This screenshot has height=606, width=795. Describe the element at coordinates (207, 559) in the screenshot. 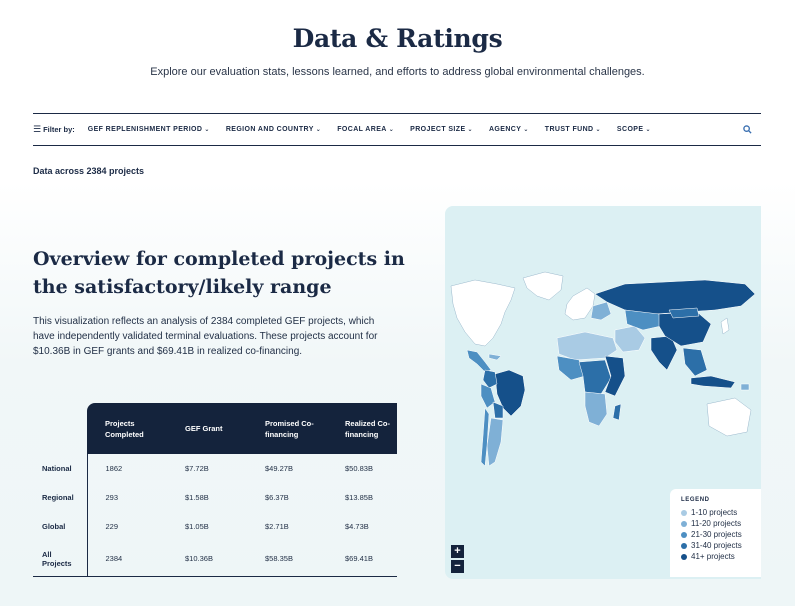

I see `table-cell: $10.36B` at that location.